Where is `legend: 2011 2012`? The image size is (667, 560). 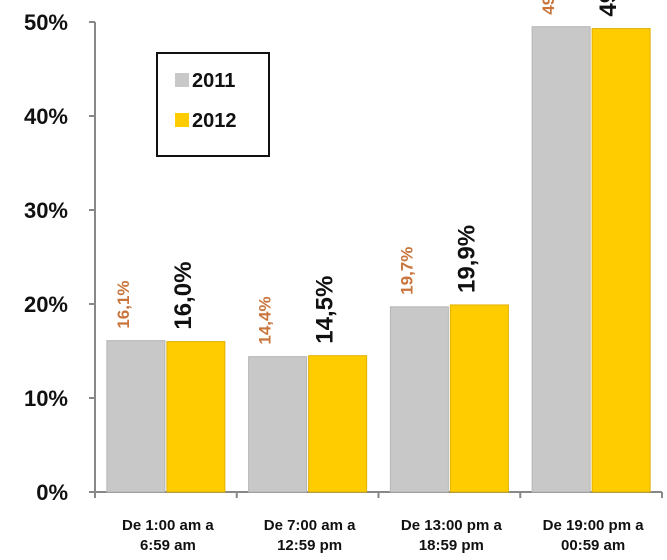 legend: 2011 2012 is located at coordinates (213, 104).